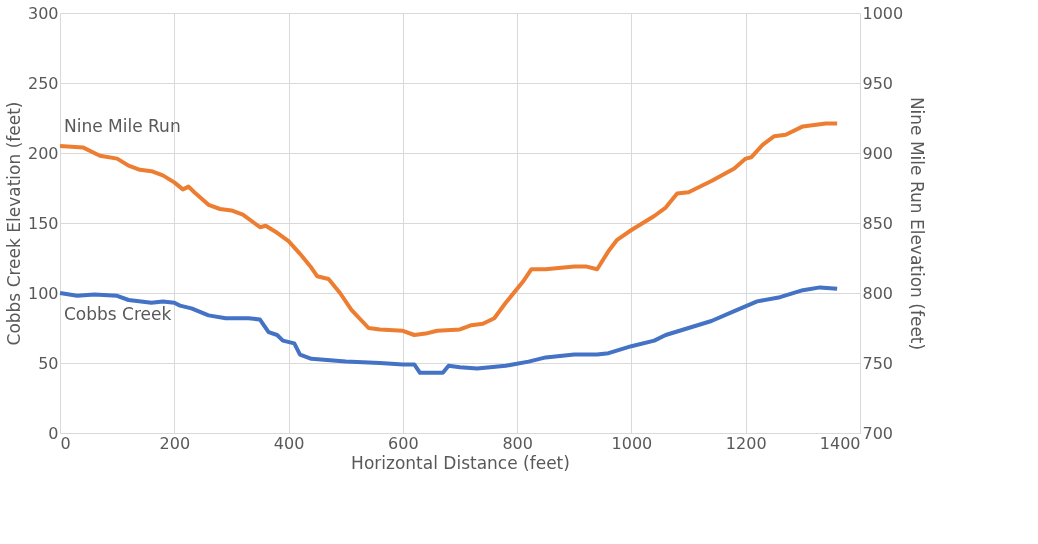  What do you see at coordinates (878, 153) in the screenshot?
I see `y2-tick-label: 900` at bounding box center [878, 153].